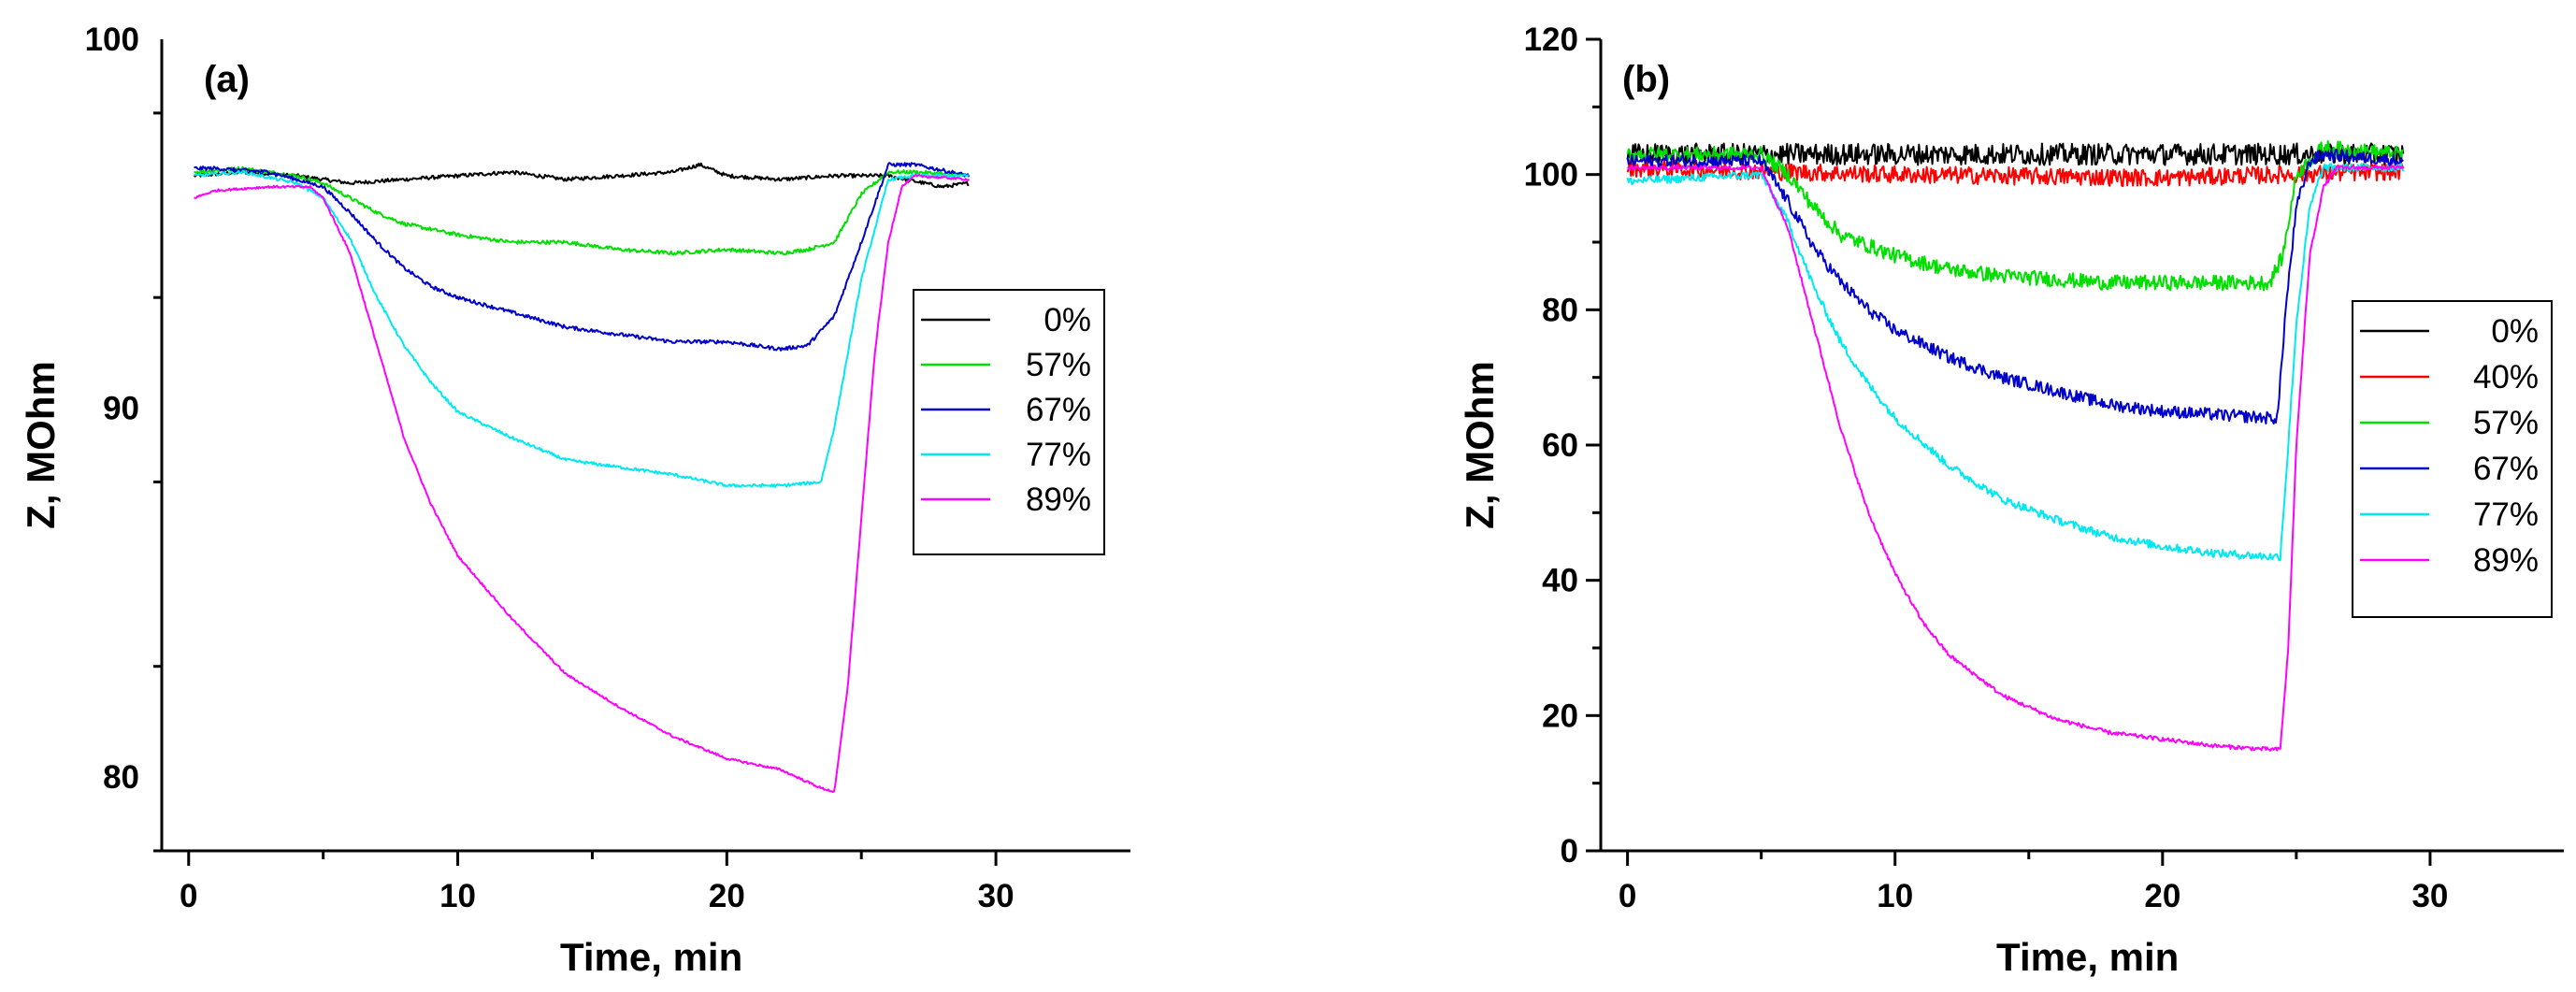 The height and width of the screenshot is (992, 2576). I want to click on panel-label: (b), so click(1646, 79).